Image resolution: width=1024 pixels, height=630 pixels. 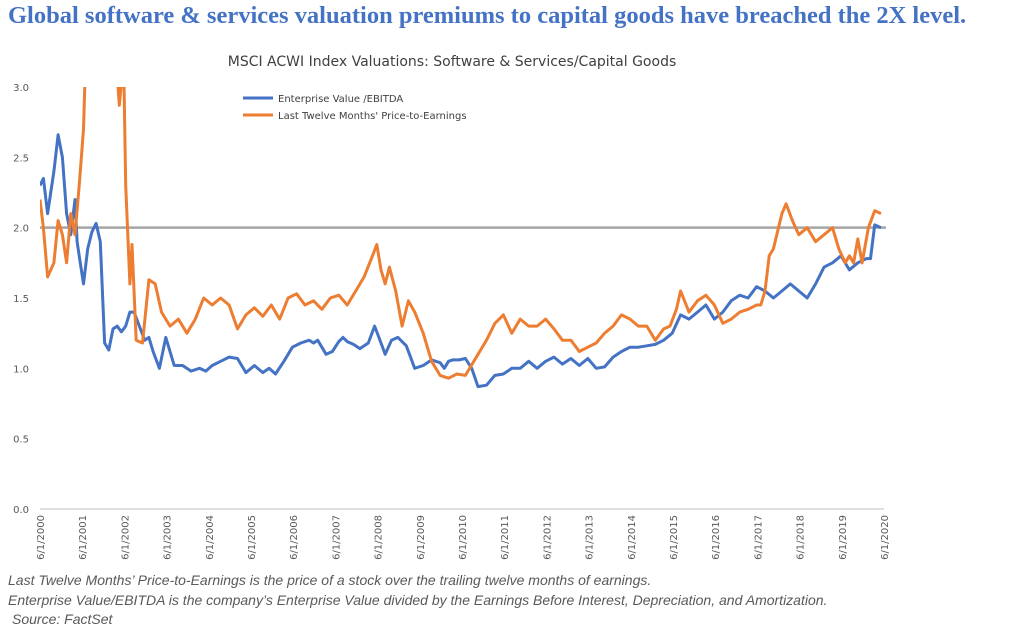 I want to click on x-tick-label: 6/1/2016, so click(x=716, y=537).